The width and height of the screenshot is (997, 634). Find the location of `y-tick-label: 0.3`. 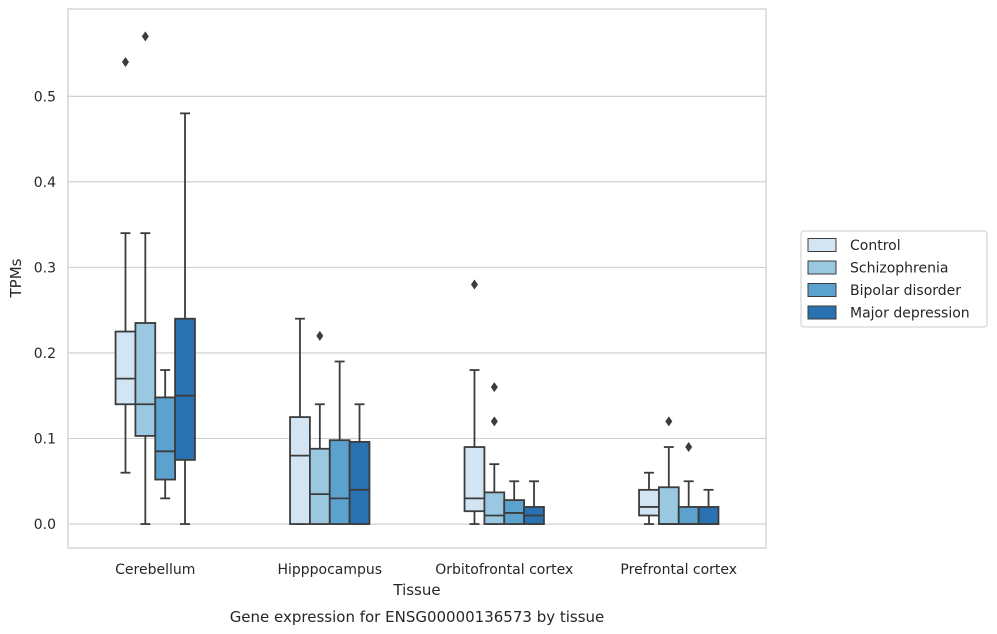

y-tick-label: 0.3 is located at coordinates (45, 268).